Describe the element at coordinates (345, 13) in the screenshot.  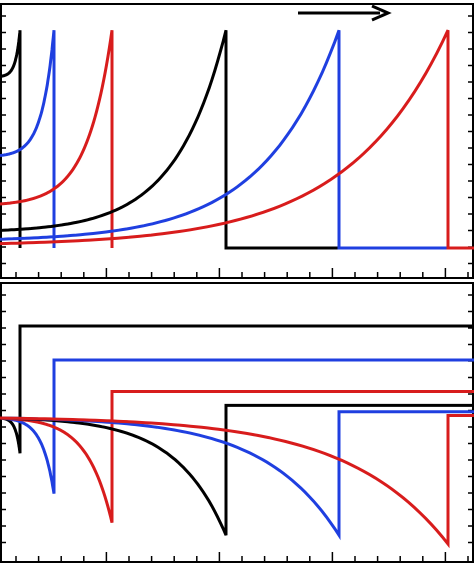
I see `top-arrow` at that location.